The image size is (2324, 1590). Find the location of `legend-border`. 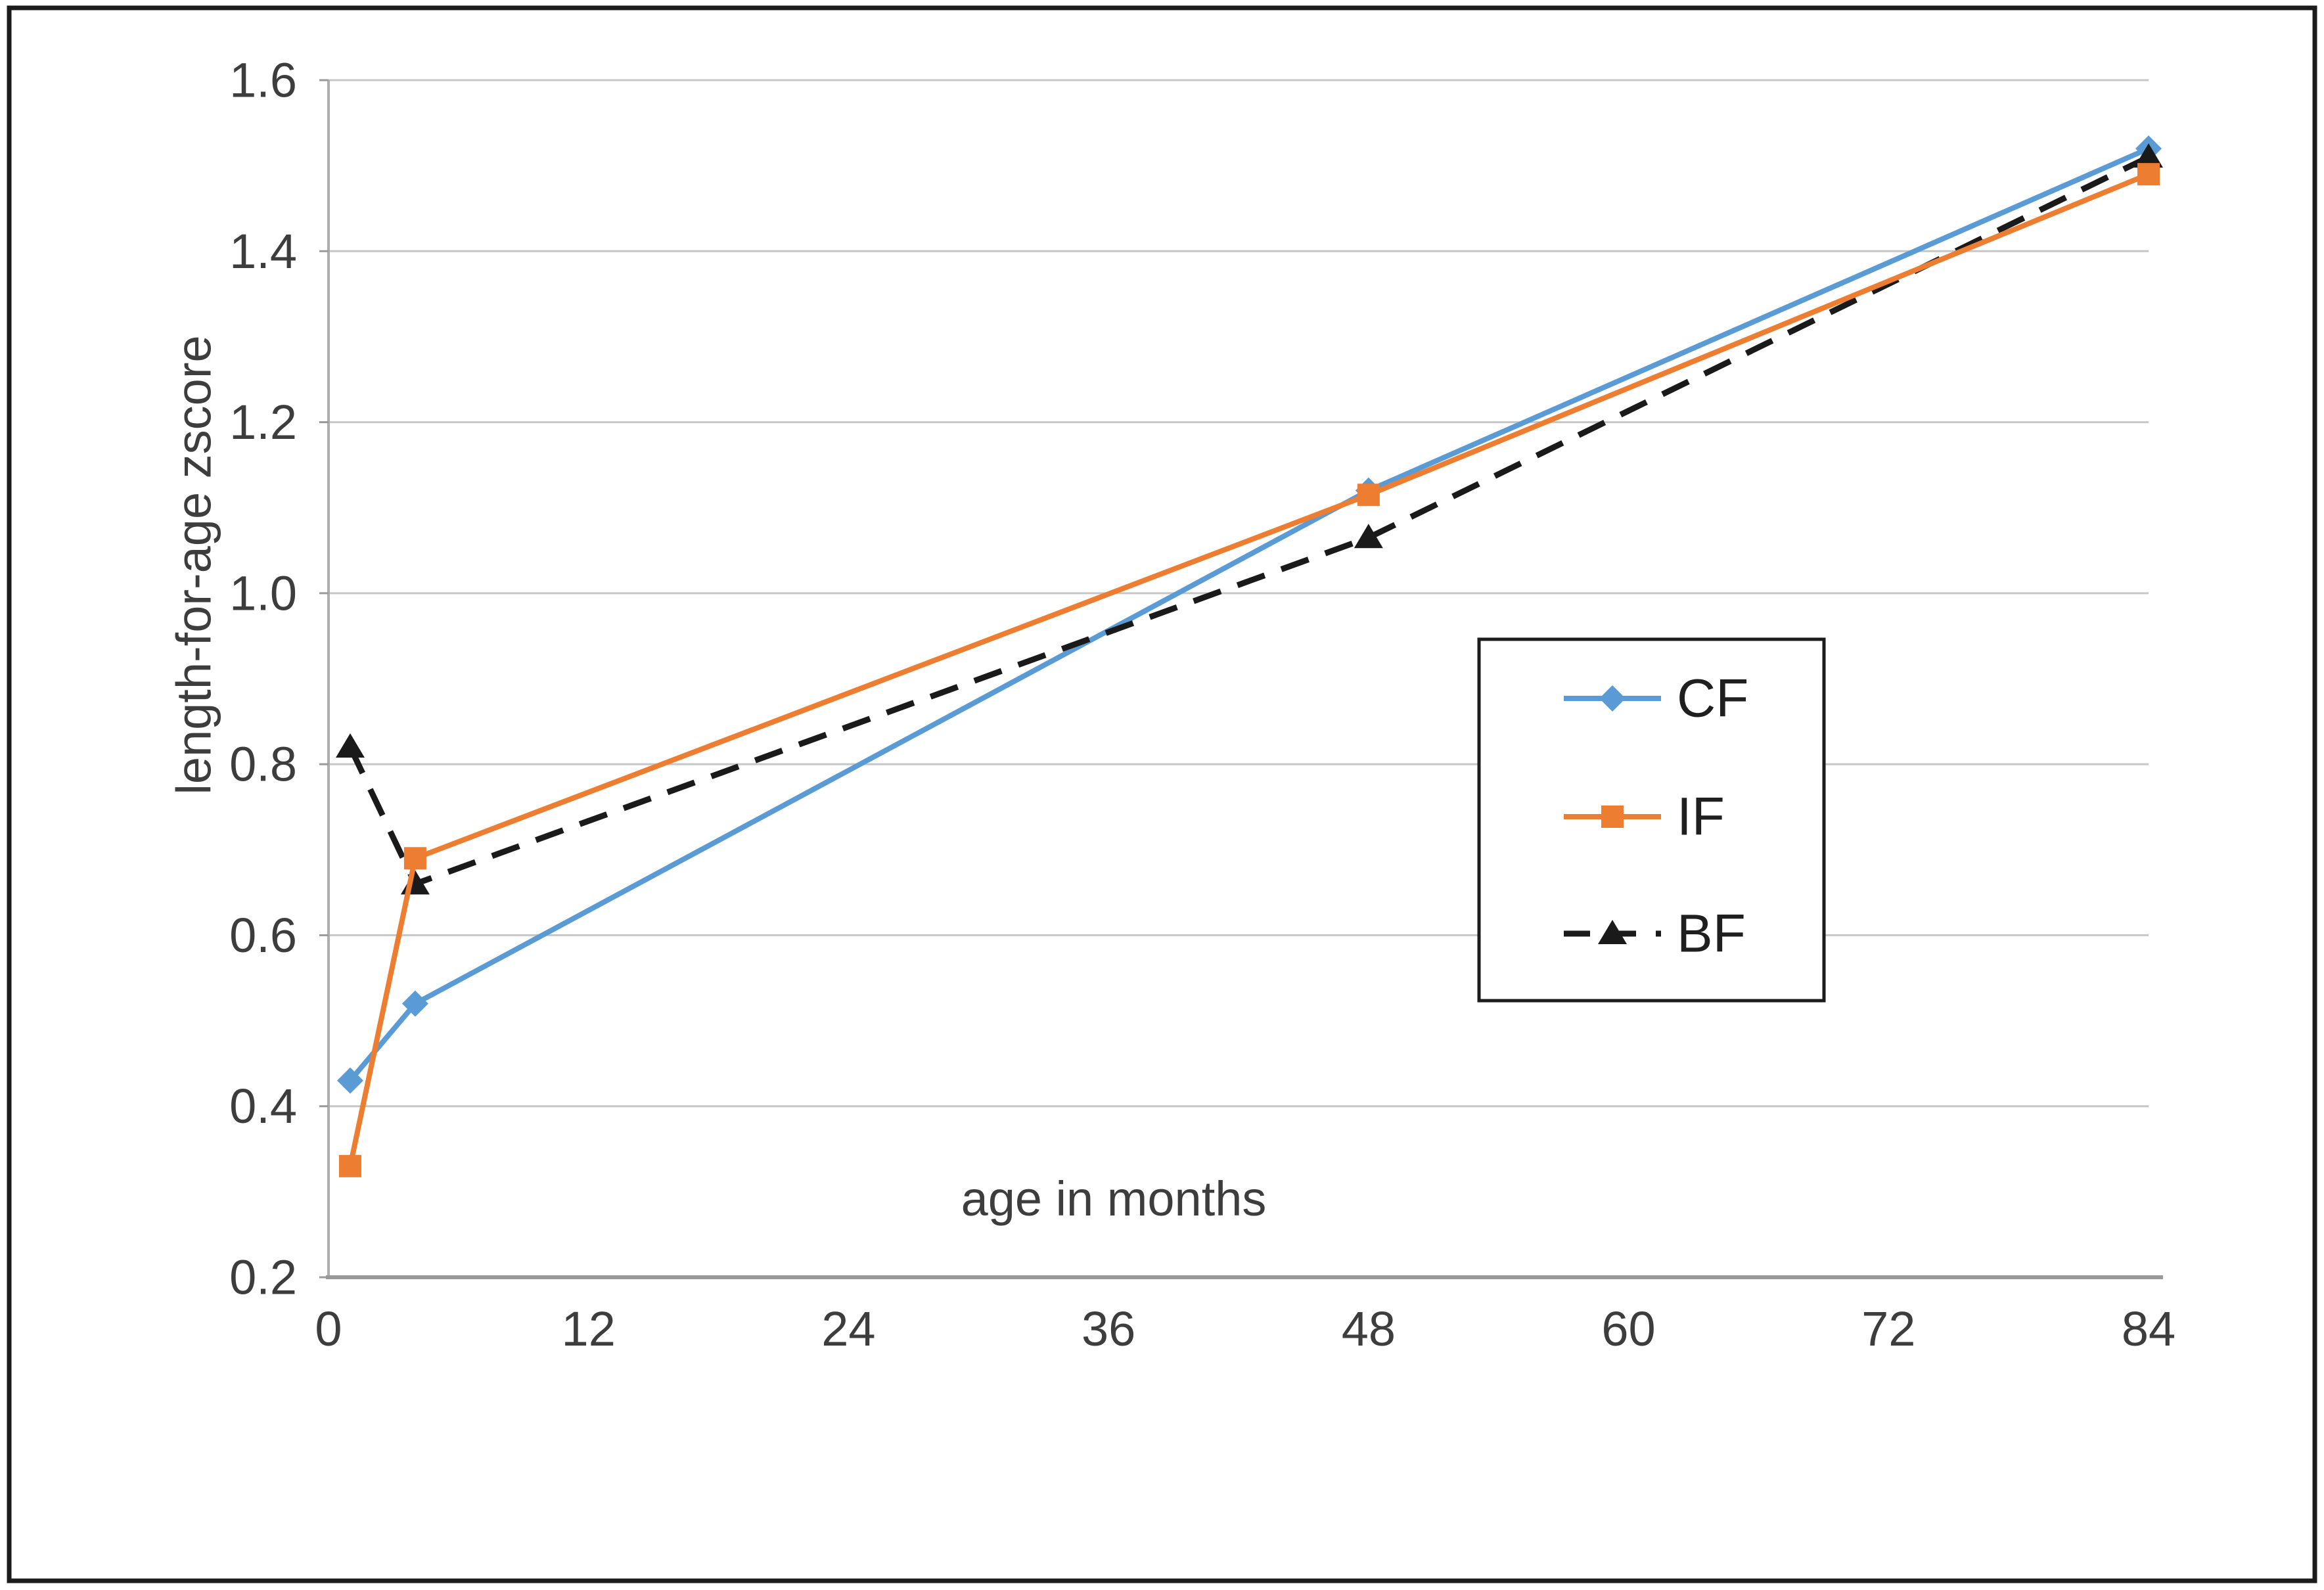

legend-border is located at coordinates (1652, 820).